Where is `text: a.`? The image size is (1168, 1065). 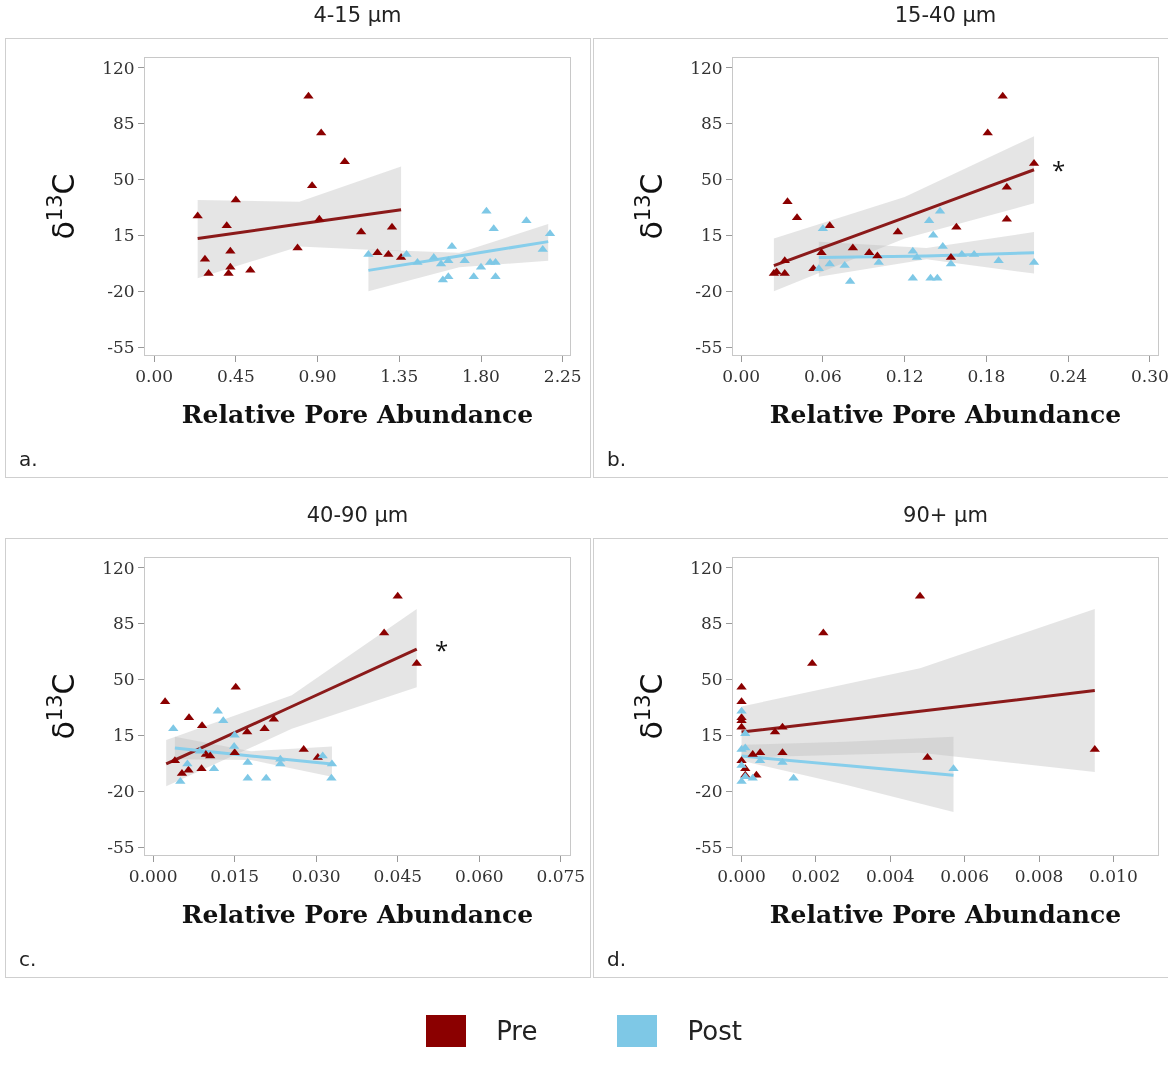 text: a. is located at coordinates (28, 459).